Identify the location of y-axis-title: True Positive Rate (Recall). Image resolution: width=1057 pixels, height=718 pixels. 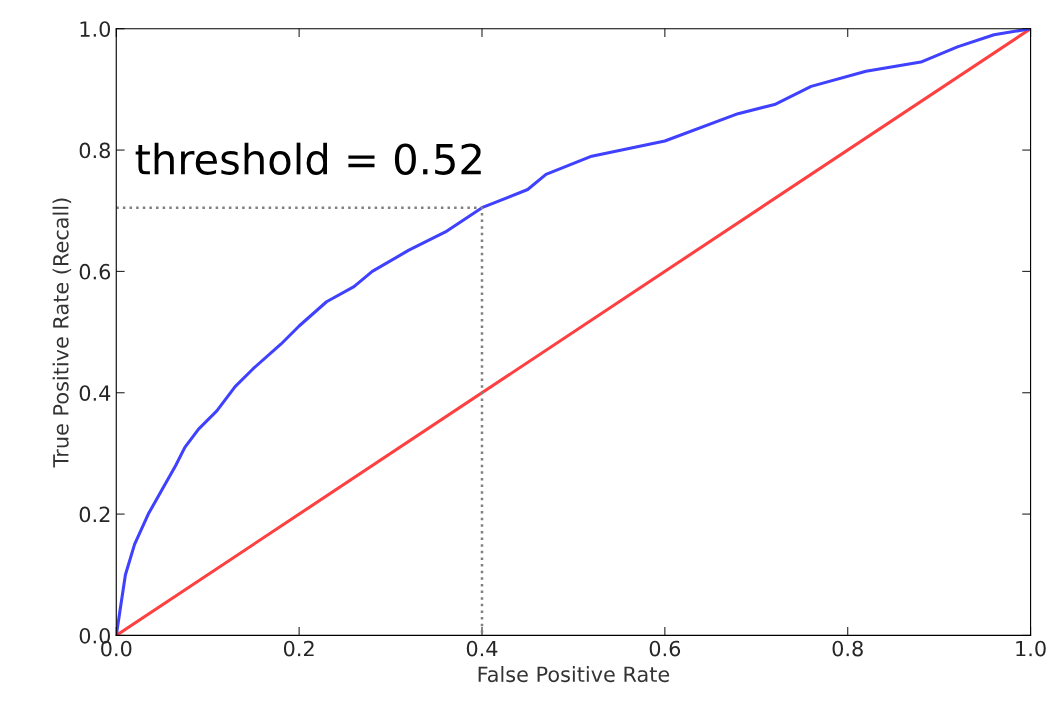
(62, 333).